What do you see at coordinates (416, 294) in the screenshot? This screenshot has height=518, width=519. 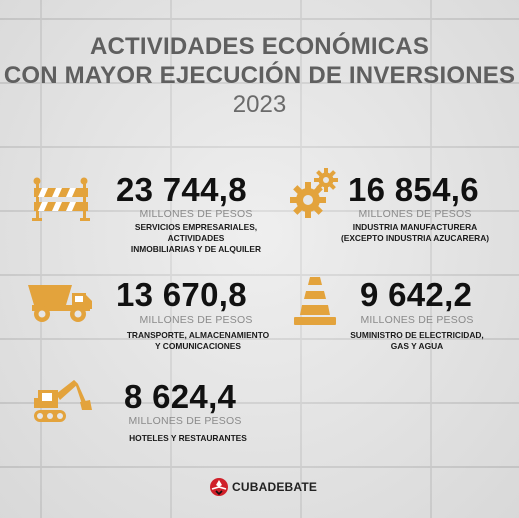 I see `item-value-4: 9 642,2` at bounding box center [416, 294].